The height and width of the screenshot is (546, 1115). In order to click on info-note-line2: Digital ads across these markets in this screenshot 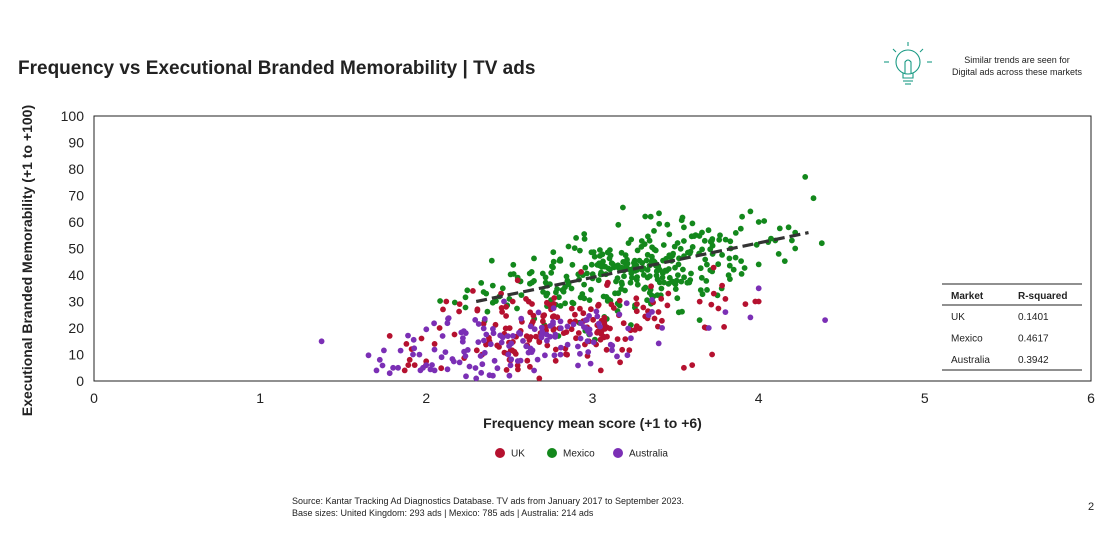, I will do `click(1017, 72)`.